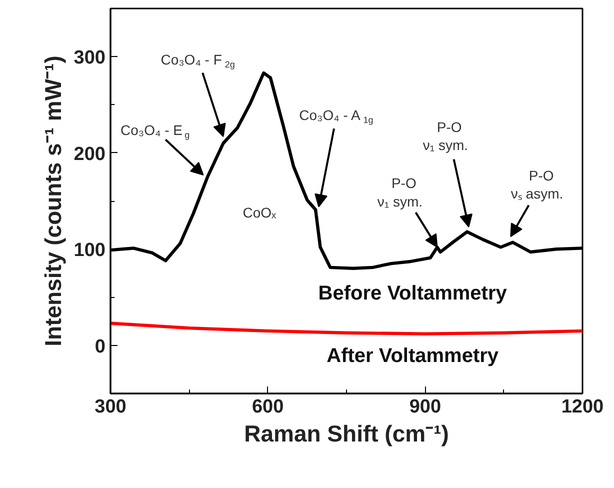 This screenshot has height=488, width=614. I want to click on x-axis-title: Raman Shift (cm⁻¹), so click(346, 433).